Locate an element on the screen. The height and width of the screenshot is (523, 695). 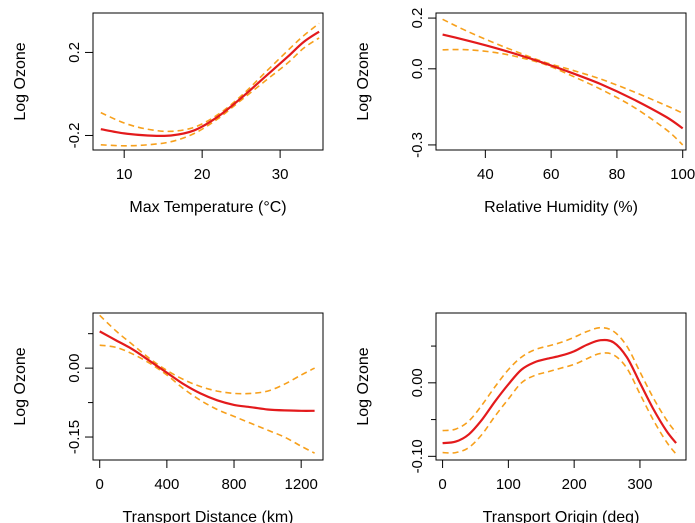
x-tick-label: 80 is located at coordinates (617, 174).